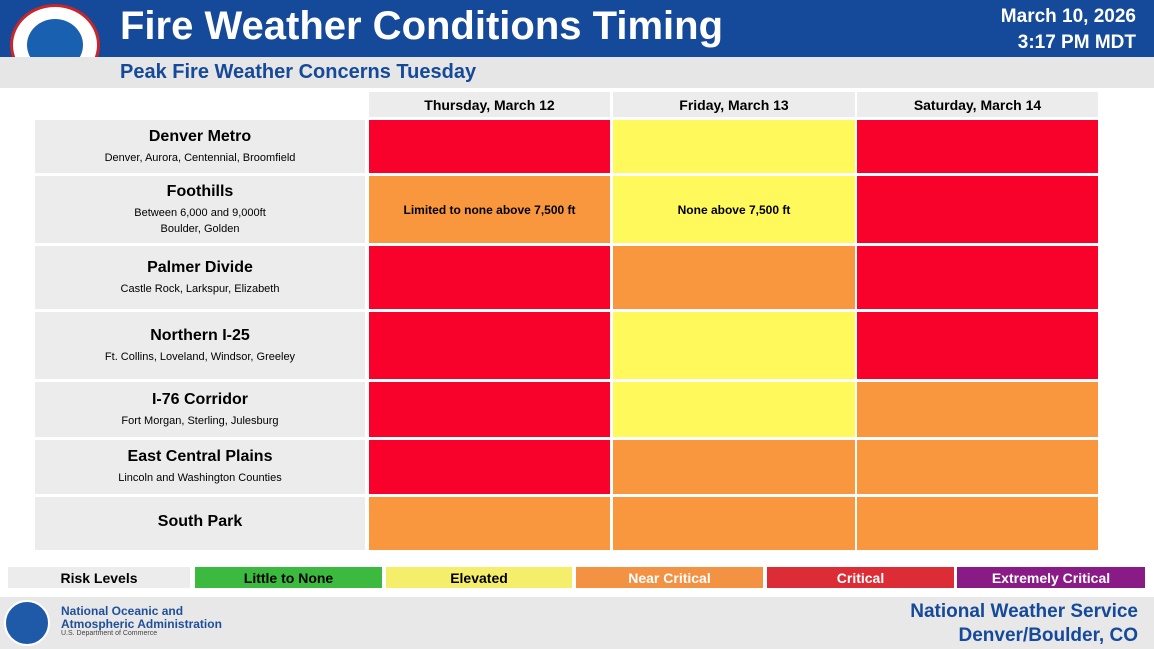  Describe the element at coordinates (1051, 577) in the screenshot. I see `legend-item: Extremely Critical` at that location.